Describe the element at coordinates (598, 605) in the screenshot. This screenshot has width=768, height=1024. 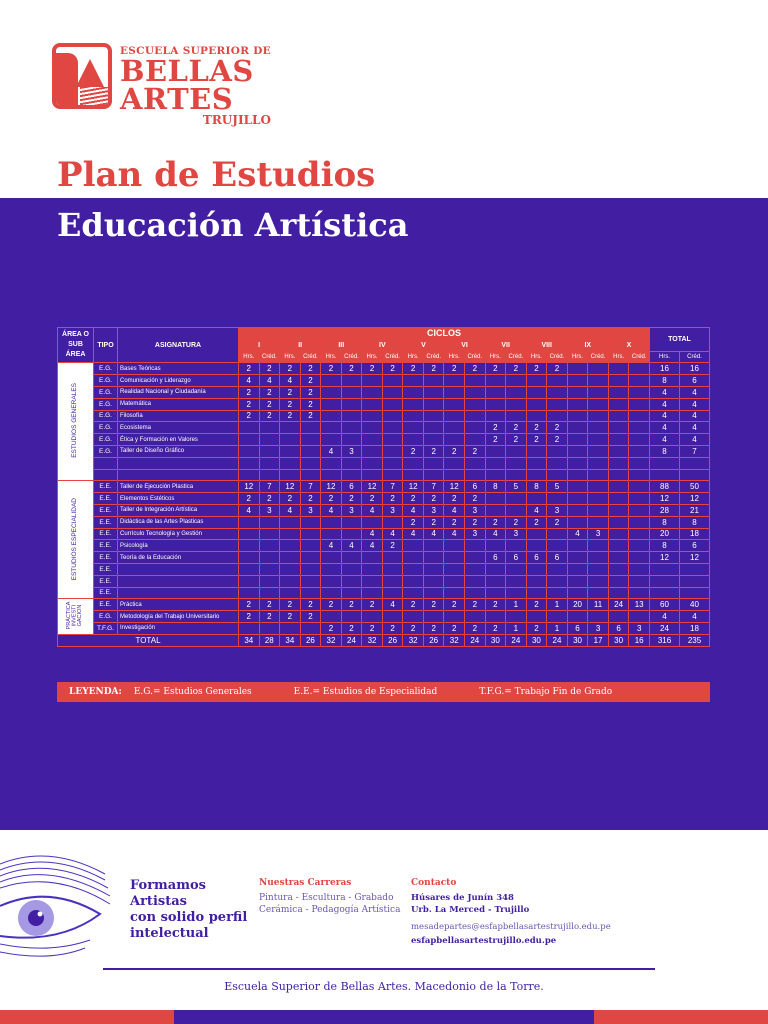
I see `cell-value: 11` at that location.